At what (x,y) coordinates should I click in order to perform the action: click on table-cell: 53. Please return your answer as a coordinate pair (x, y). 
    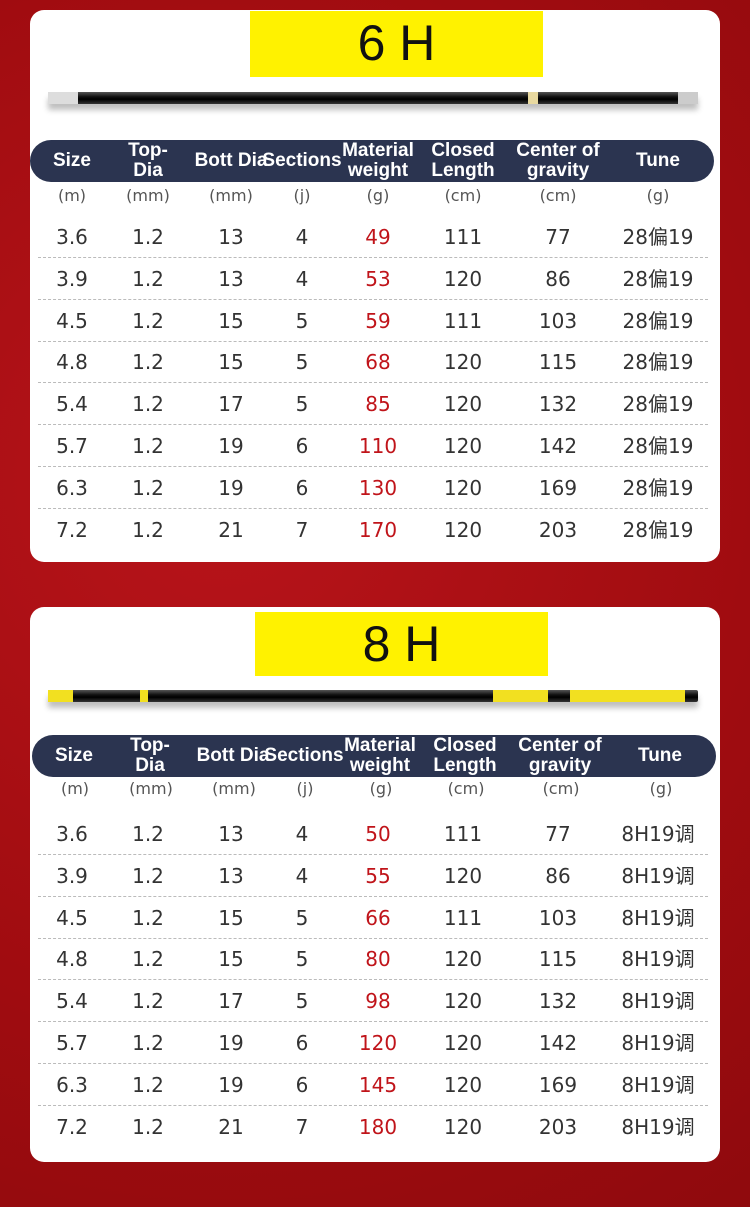
    Looking at the image, I should click on (378, 278).